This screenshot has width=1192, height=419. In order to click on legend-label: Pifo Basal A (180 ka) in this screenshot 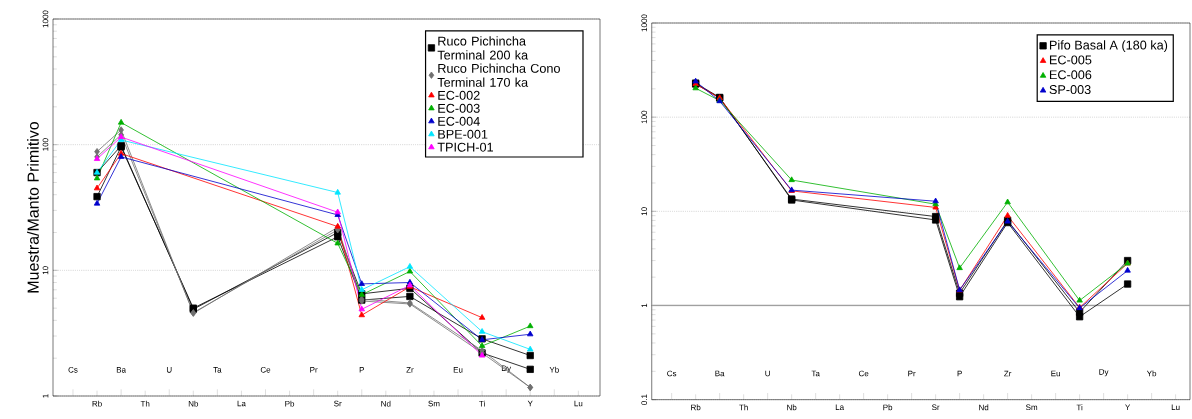, I will do `click(1108, 46)`.